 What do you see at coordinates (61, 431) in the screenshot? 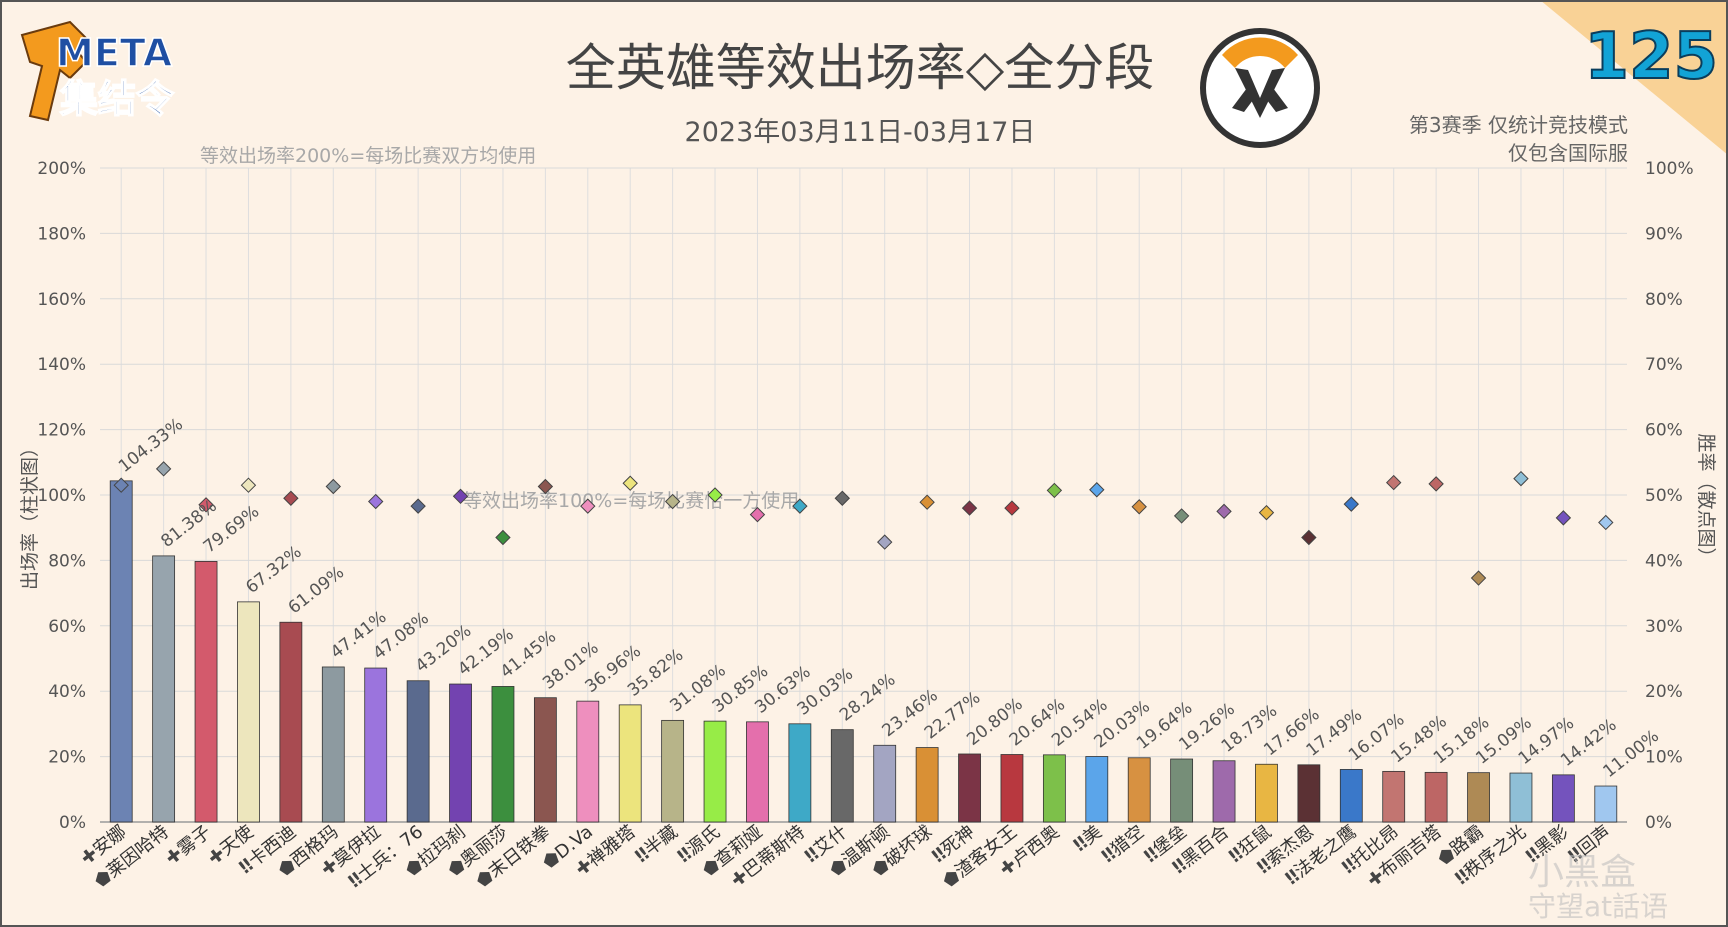
I see `y-tick-label: 120%` at bounding box center [61, 431].